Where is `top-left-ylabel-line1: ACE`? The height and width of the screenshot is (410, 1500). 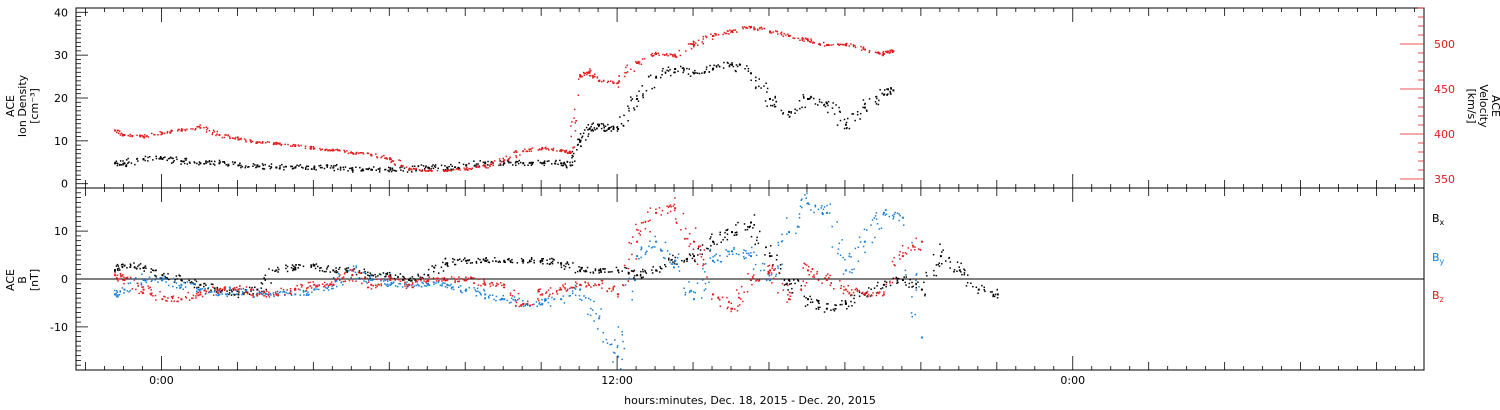
top-left-ylabel-line1: ACE is located at coordinates (10, 106).